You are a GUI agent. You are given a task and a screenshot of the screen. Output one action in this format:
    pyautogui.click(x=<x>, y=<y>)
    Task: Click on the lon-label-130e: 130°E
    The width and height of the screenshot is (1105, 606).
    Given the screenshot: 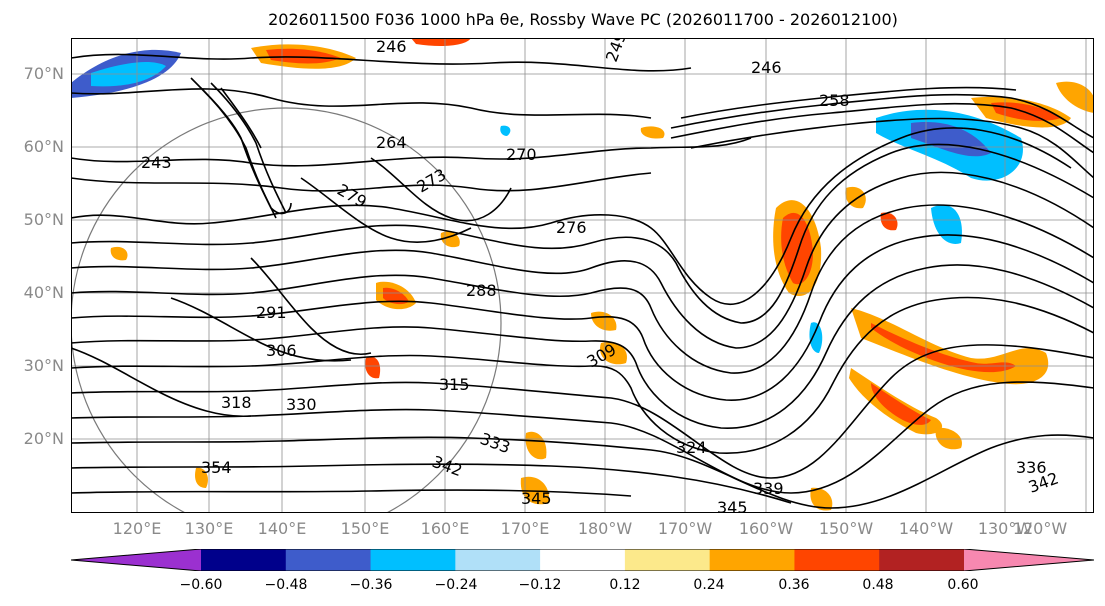 What is the action you would take?
    pyautogui.click(x=209, y=528)
    